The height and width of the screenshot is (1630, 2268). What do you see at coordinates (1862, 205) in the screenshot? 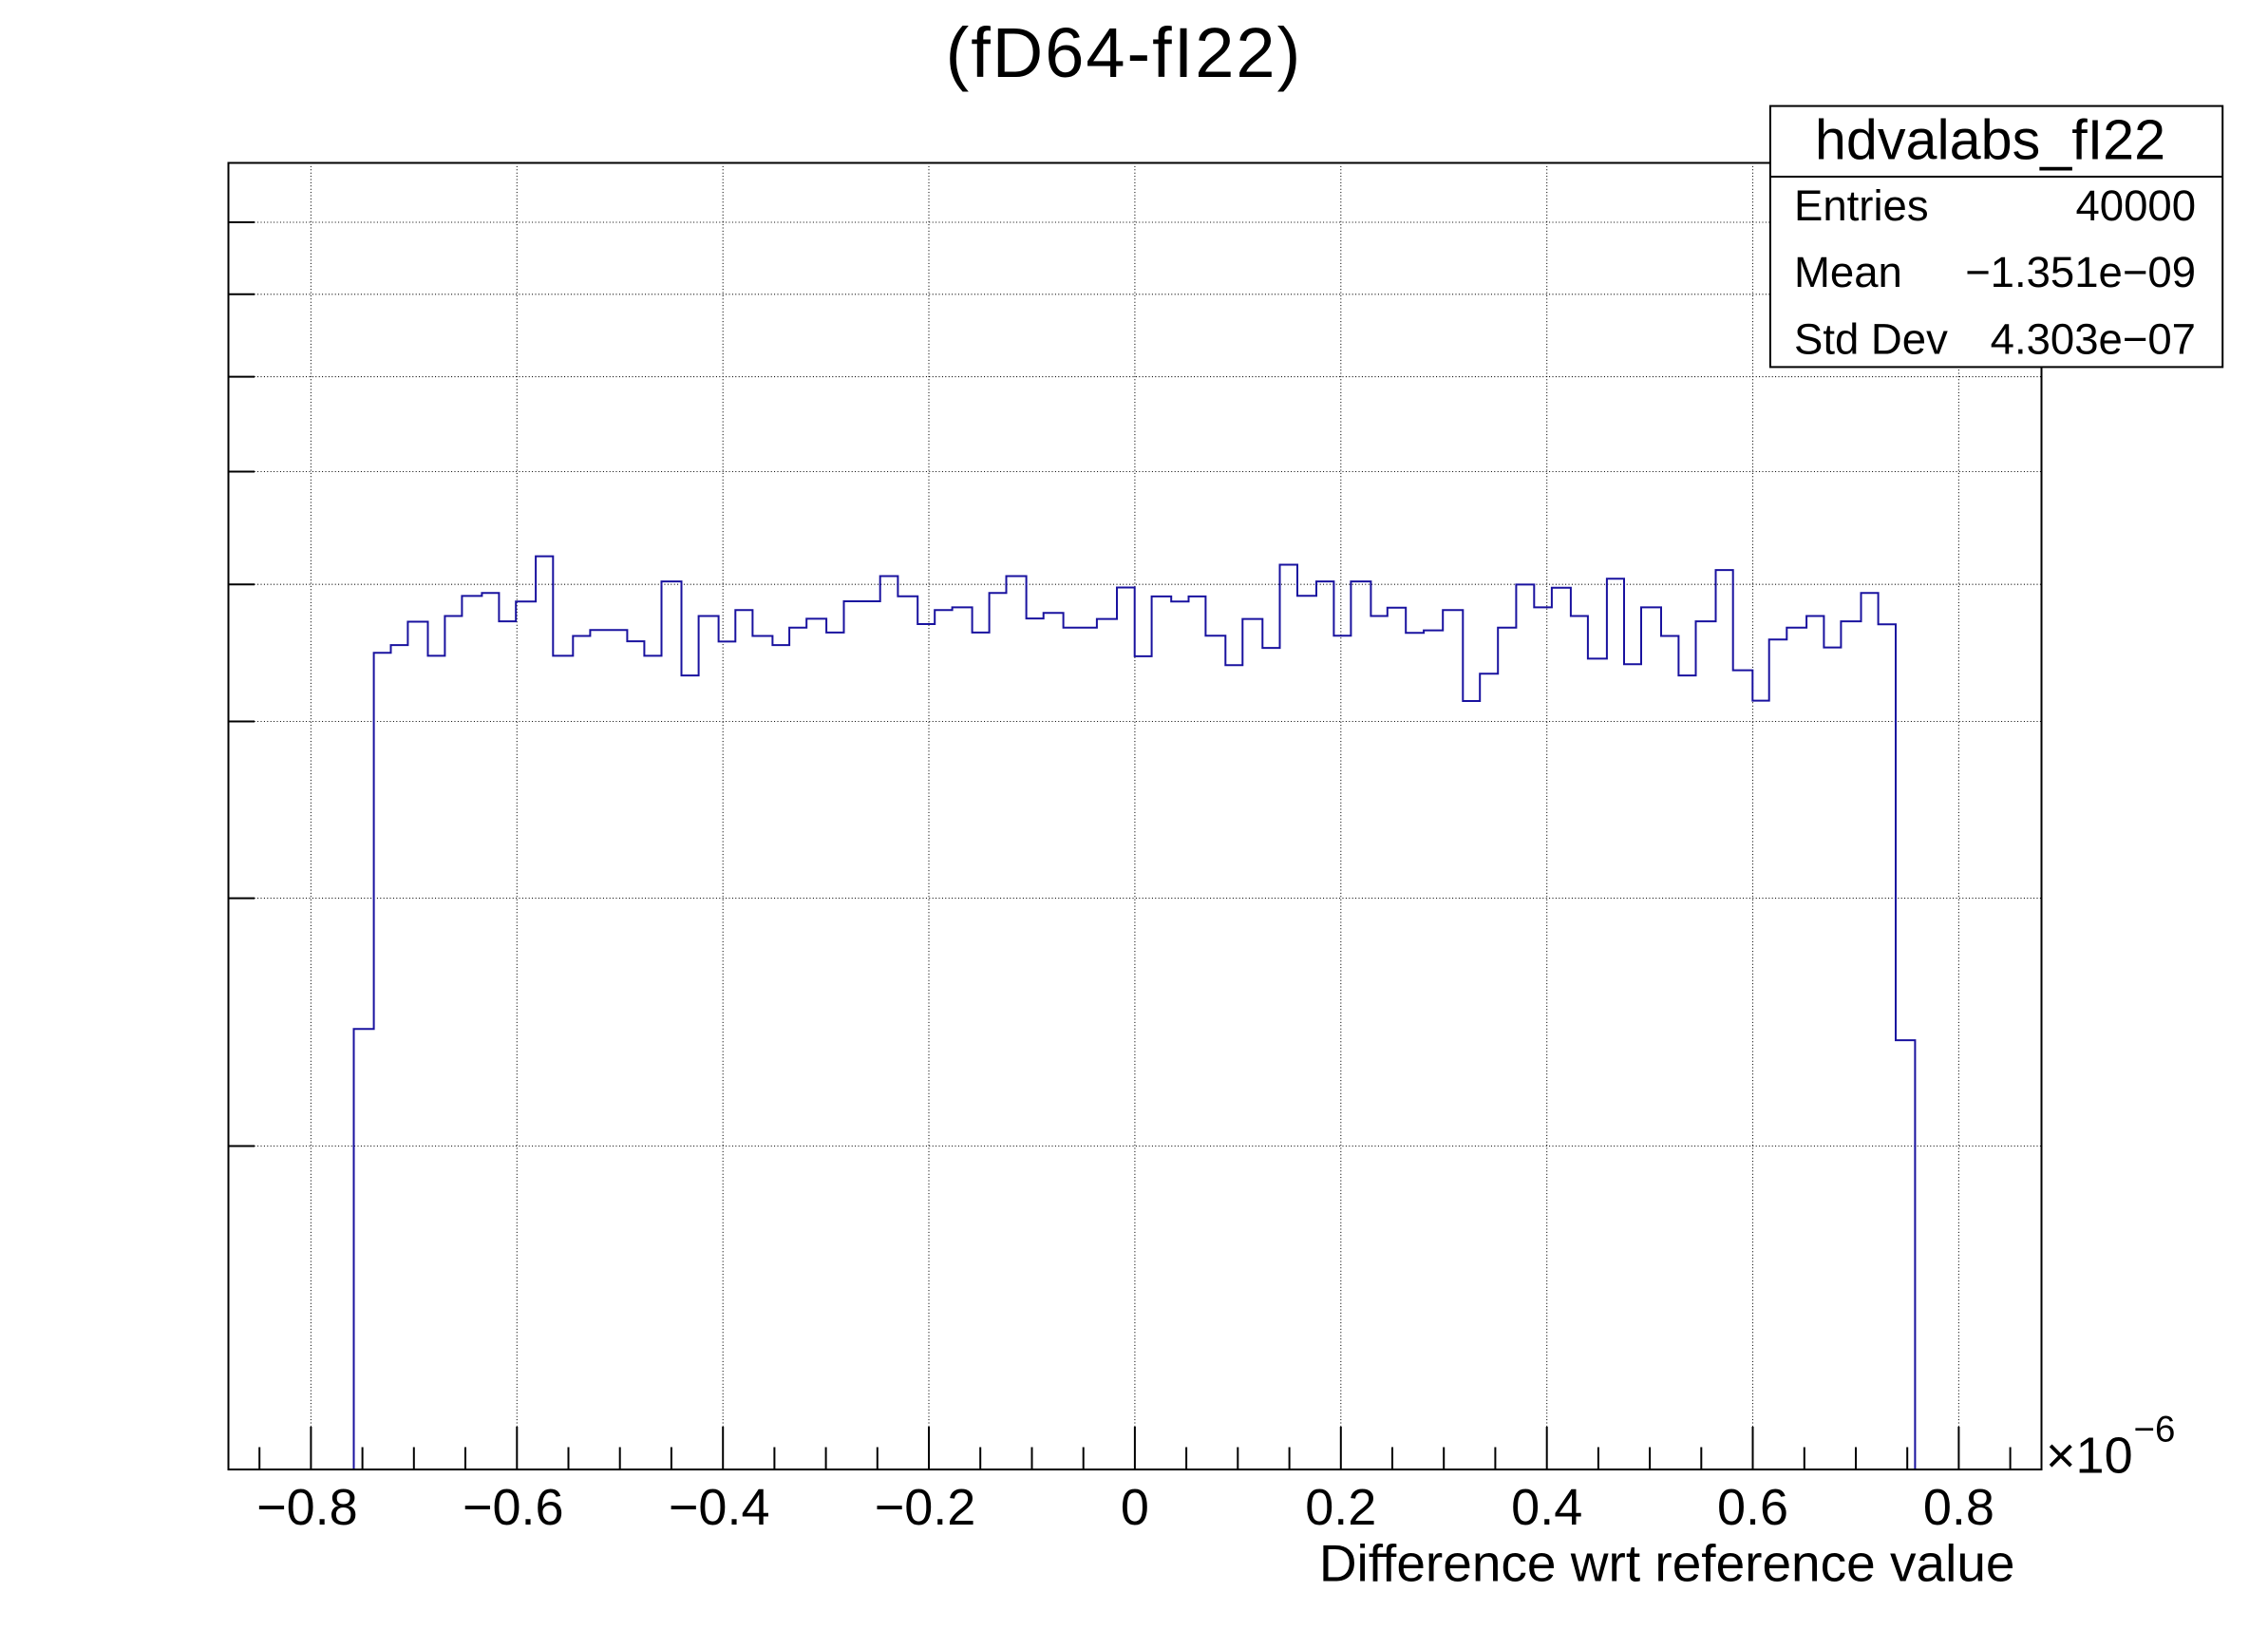
I see `svg-text: Entries` at bounding box center [1862, 205].